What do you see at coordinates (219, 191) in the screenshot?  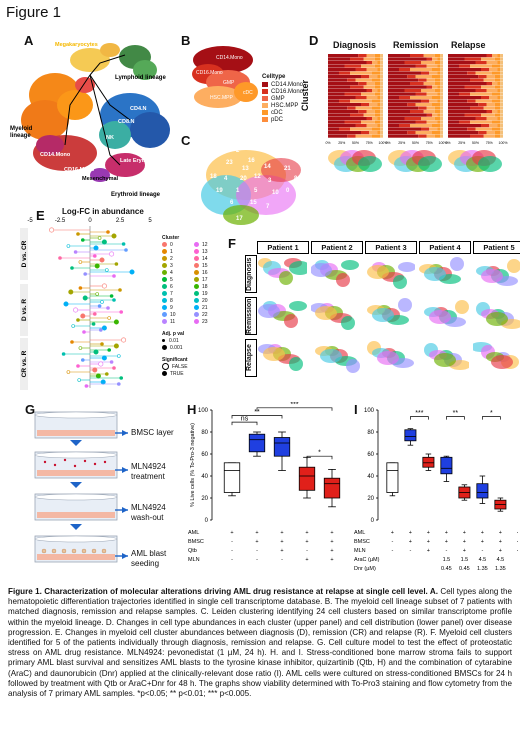 I see `cluster-id-label: 19` at bounding box center [219, 191].